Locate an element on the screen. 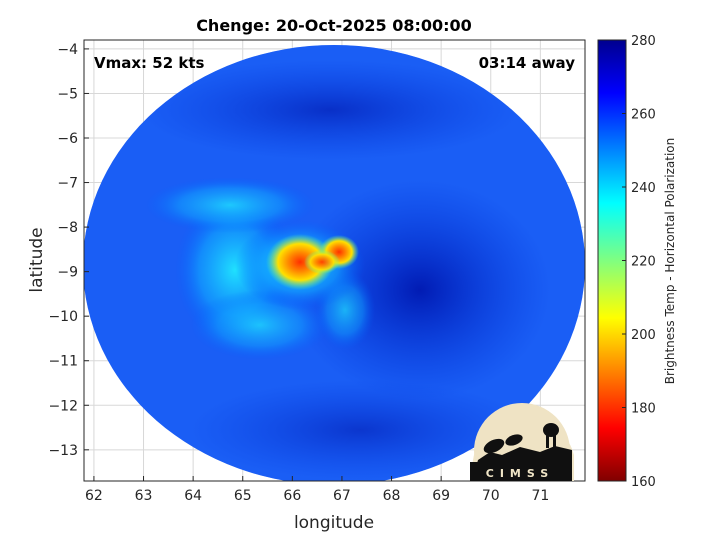 Image resolution: width=720 pixels, height=544 pixels. time-away-annotation: 03:14 away is located at coordinates (527, 63).